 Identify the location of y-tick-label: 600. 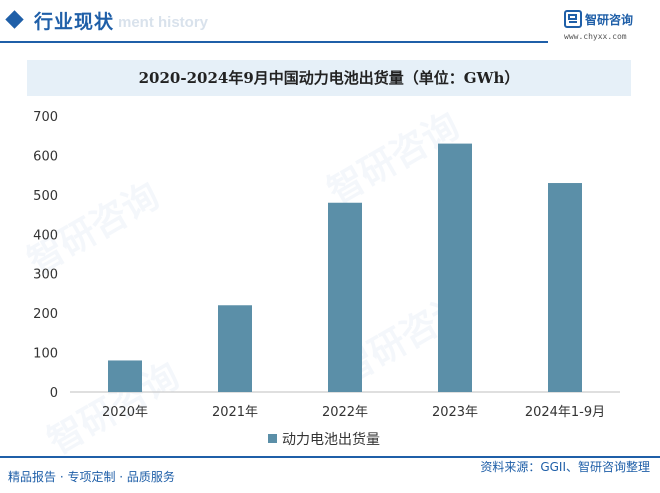
(45, 156).